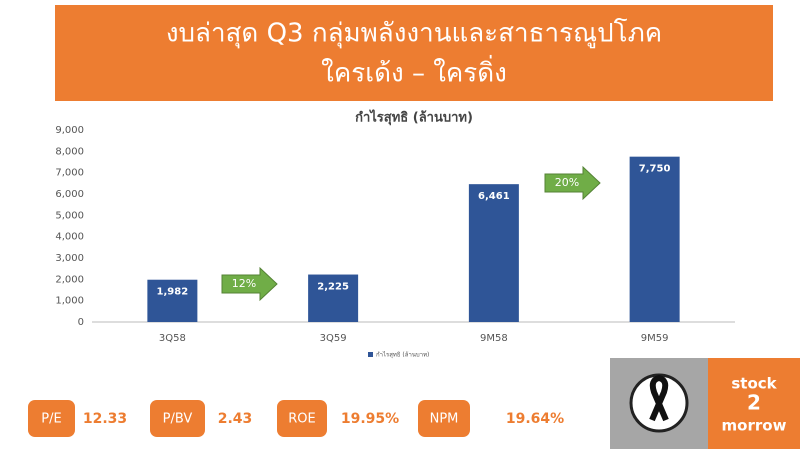 This screenshot has width=800, height=449. Describe the element at coordinates (69, 279) in the screenshot. I see `y-tick-label: 2,000` at that location.